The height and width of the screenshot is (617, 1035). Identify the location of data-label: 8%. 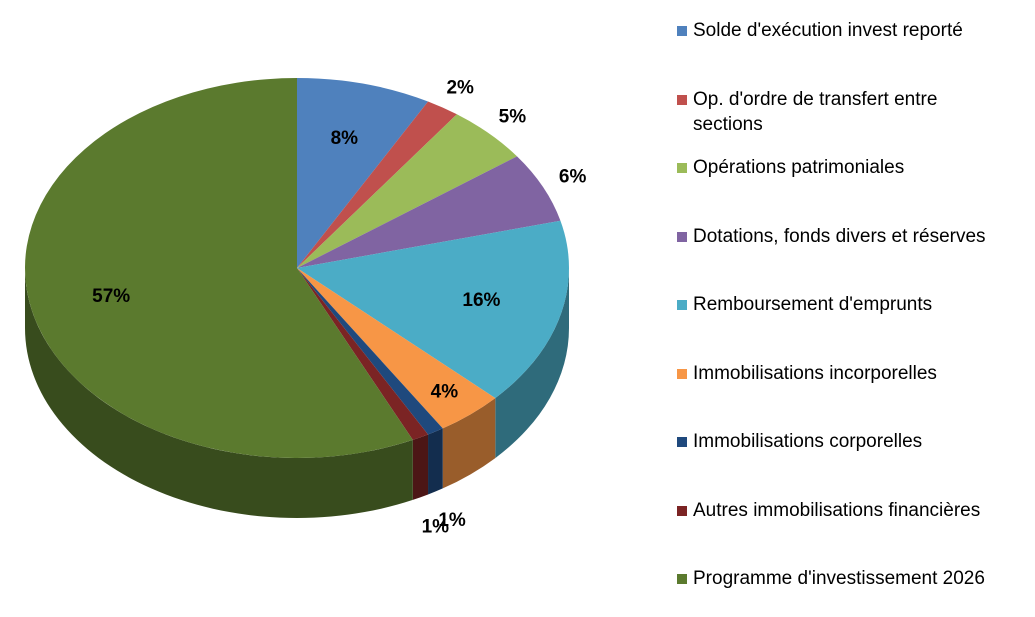
(345, 138).